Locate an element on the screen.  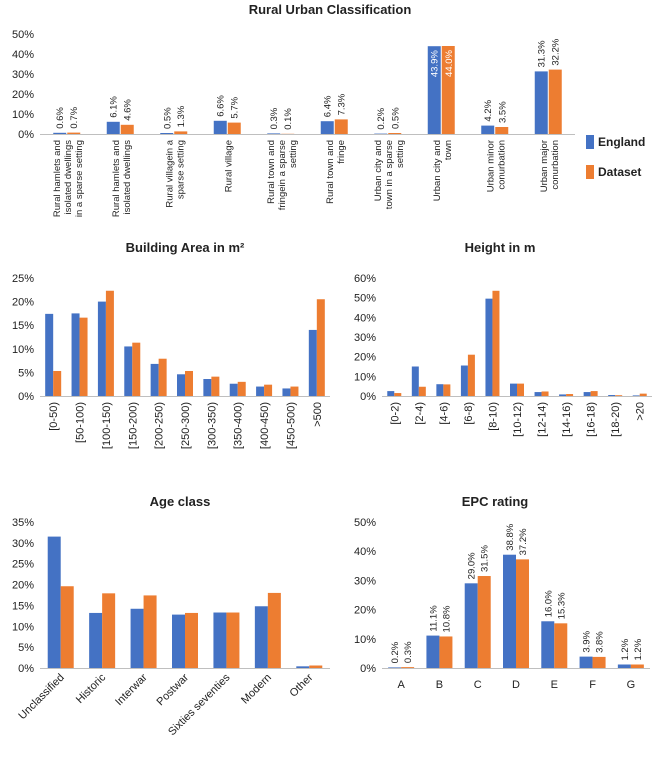
x-category-label: Unclassified is located at coordinates (41, 697).